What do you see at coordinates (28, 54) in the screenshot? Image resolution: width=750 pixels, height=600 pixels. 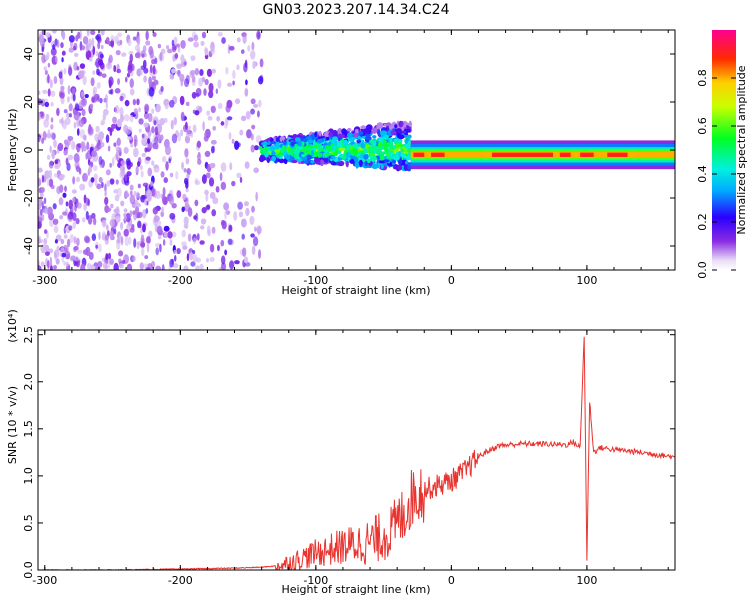 I see `spectrogram-y-tick-label: 40` at bounding box center [28, 54].